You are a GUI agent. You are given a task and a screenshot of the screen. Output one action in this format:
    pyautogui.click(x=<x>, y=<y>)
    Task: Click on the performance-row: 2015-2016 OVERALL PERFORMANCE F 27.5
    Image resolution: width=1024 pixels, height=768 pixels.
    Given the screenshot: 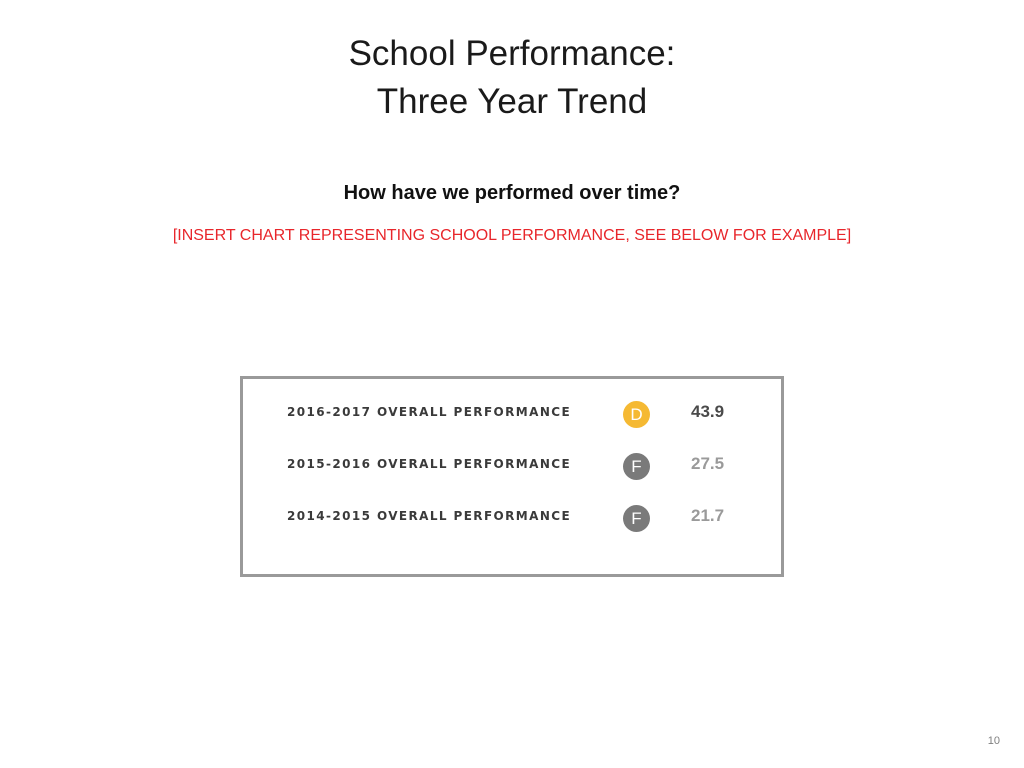 What is the action you would take?
    pyautogui.click(x=512, y=466)
    